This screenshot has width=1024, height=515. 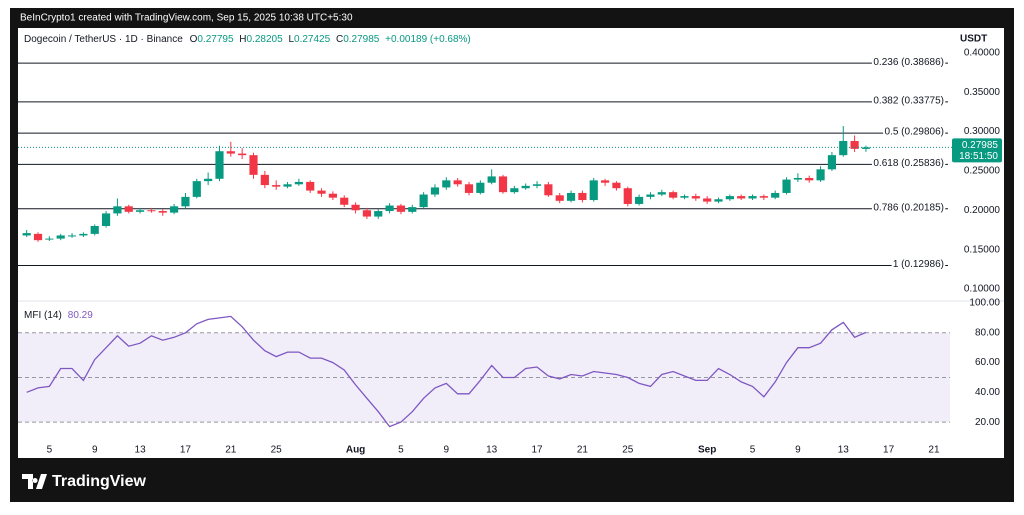 I want to click on y-tick-label: 0.20000, so click(x=982, y=210).